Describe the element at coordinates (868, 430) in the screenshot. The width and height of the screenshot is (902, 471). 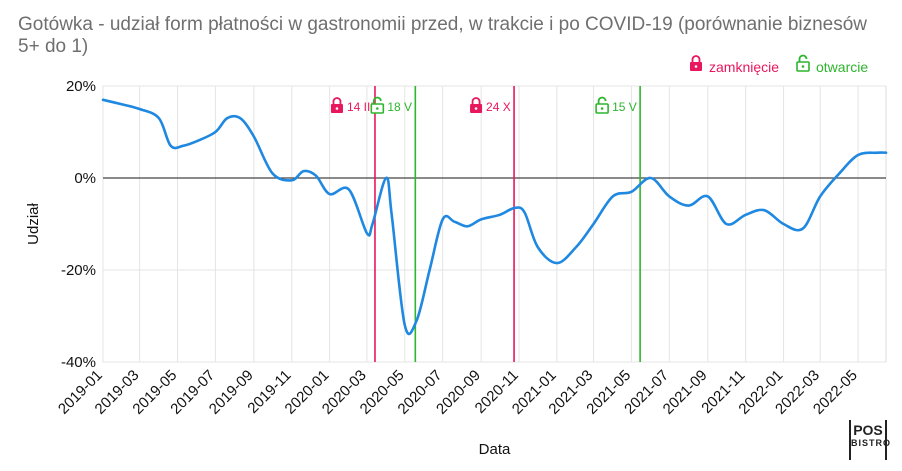
I see `logo-line-1: POS` at that location.